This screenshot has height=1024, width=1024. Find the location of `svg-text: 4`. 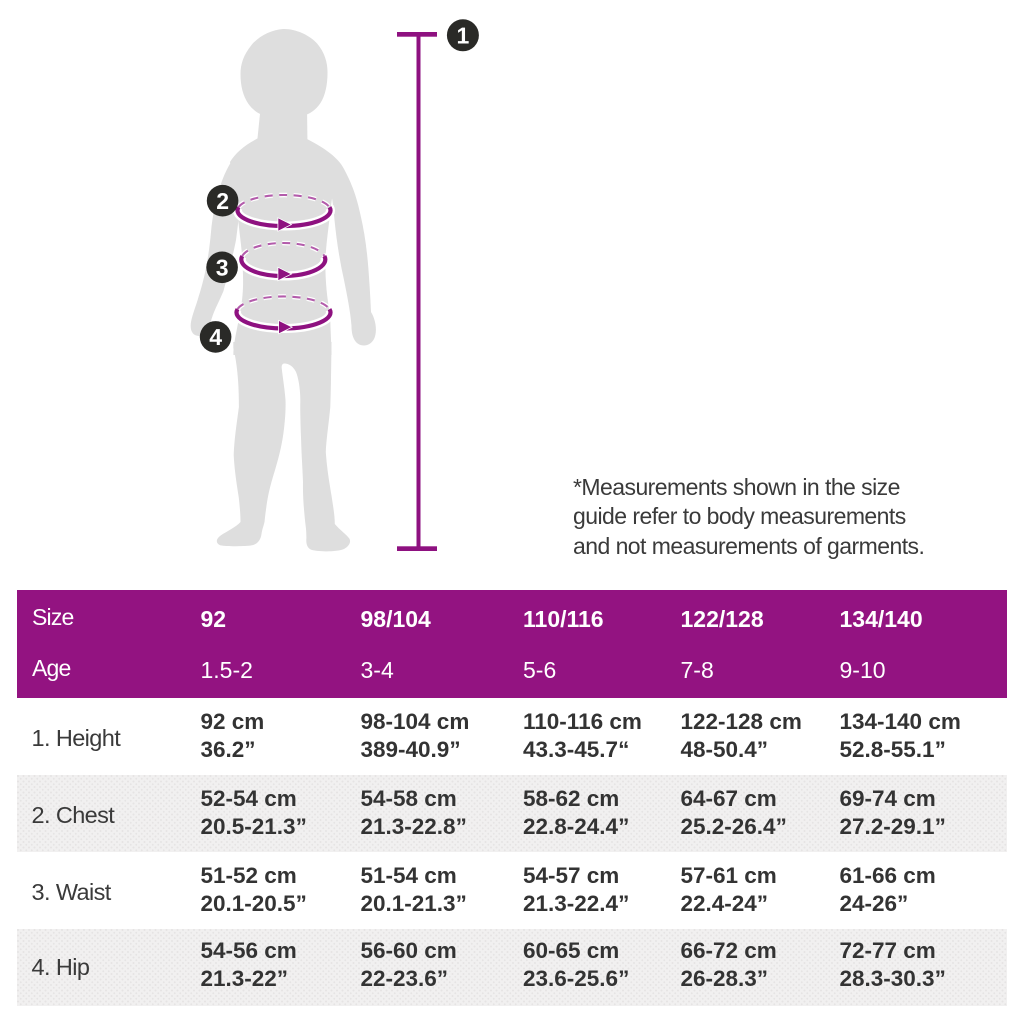

svg-text: 4 is located at coordinates (215, 337).